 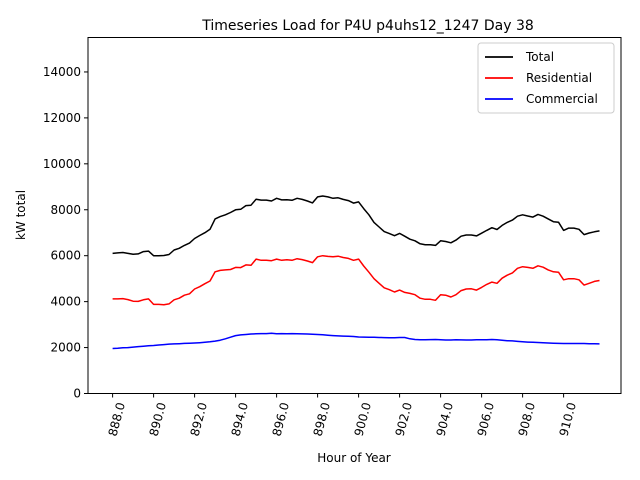 I want to click on y-tick-label: 10000, so click(x=62, y=164).